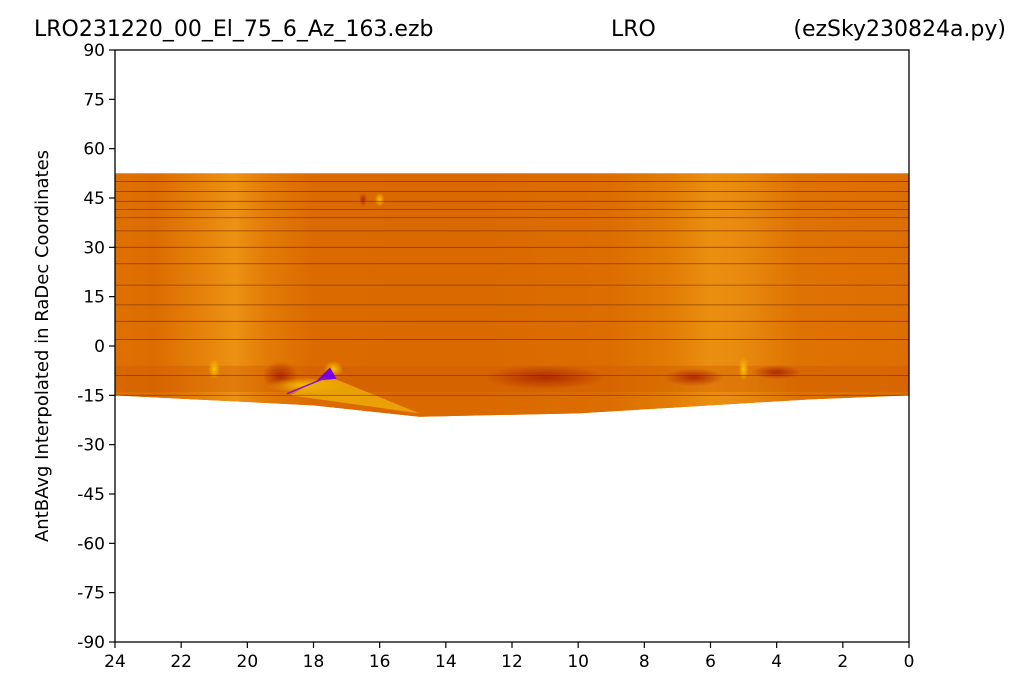 The image size is (1024, 696). I want to click on x-tick-label: 20, so click(248, 662).